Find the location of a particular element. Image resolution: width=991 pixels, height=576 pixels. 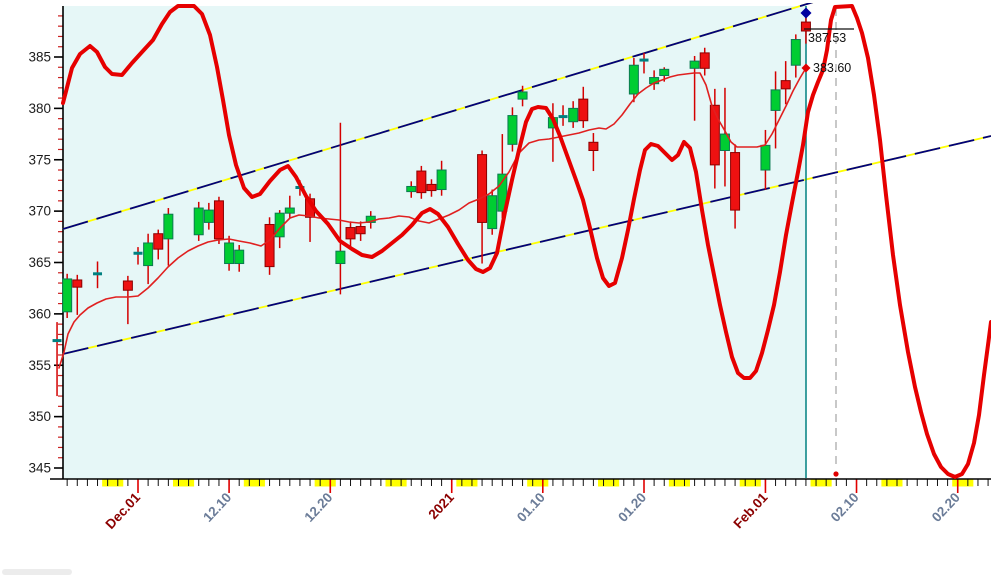

last-price-annotation: 387.53 is located at coordinates (827, 38).